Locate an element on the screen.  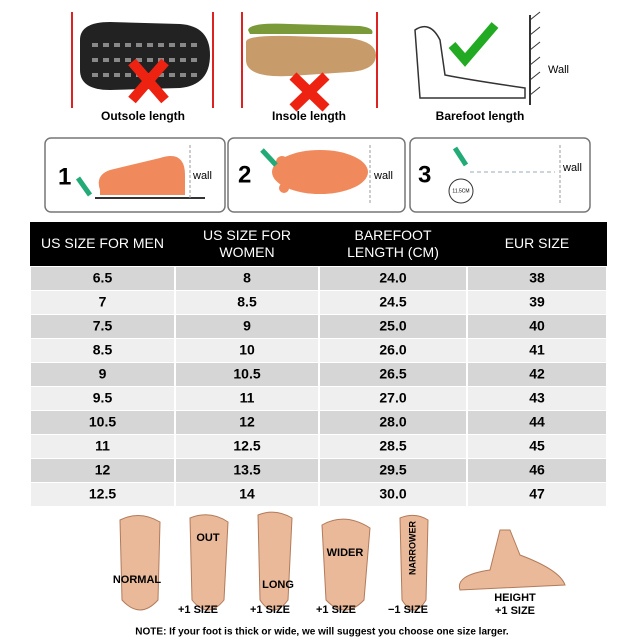
caption: Outsole length is located at coordinates (143, 116).